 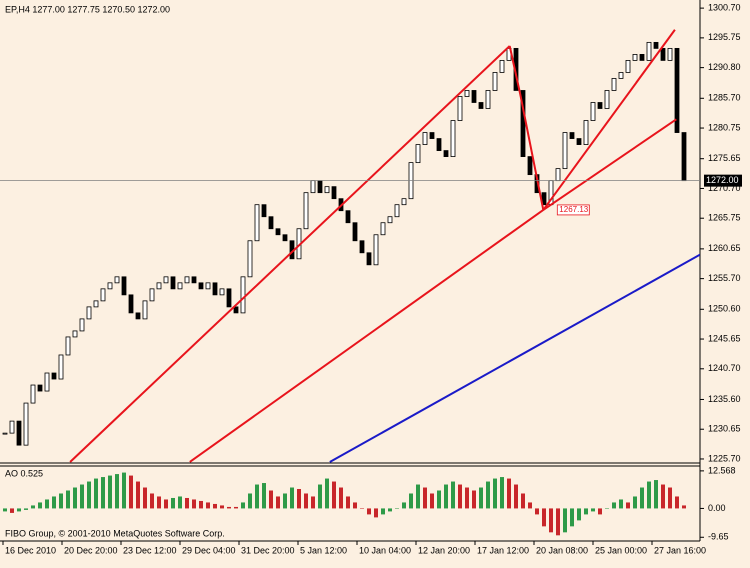 I want to click on y-tick-label: 12.568, so click(x=722, y=470).